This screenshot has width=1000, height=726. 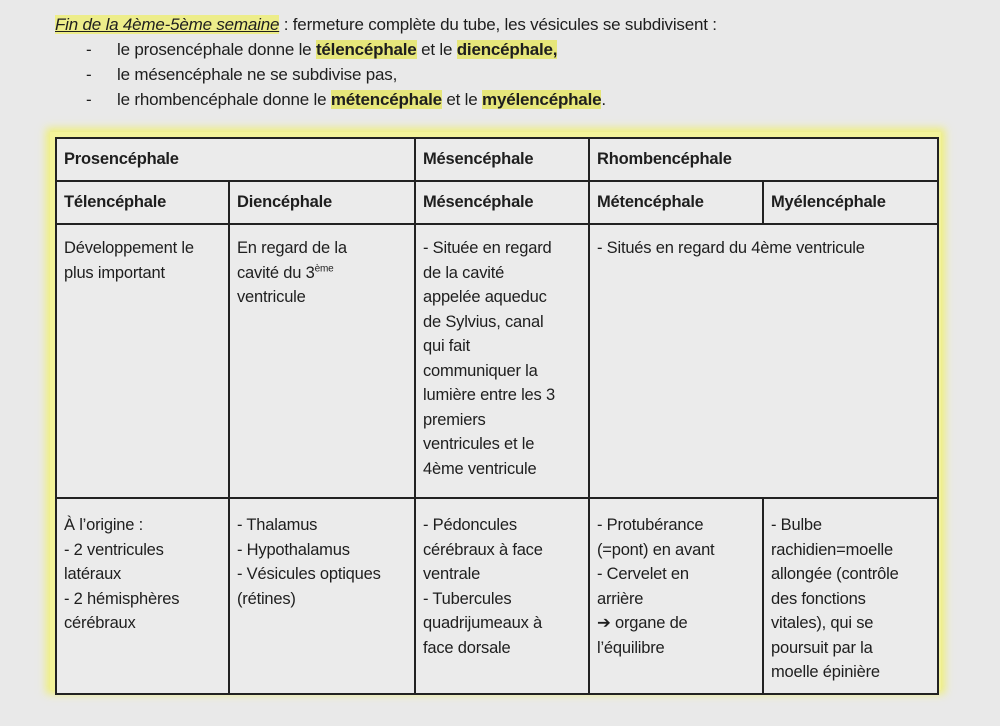 What do you see at coordinates (324, 268) in the screenshot?
I see `superscript: ème` at bounding box center [324, 268].